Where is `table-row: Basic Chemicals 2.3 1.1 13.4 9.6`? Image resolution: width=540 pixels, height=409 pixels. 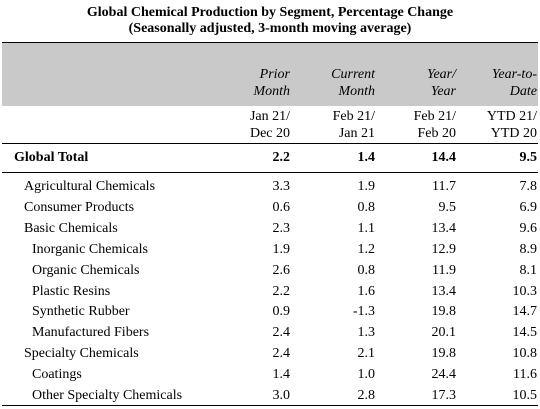 table-row: Basic Chemicals 2.3 1.1 13.4 9.6 is located at coordinates (270, 228).